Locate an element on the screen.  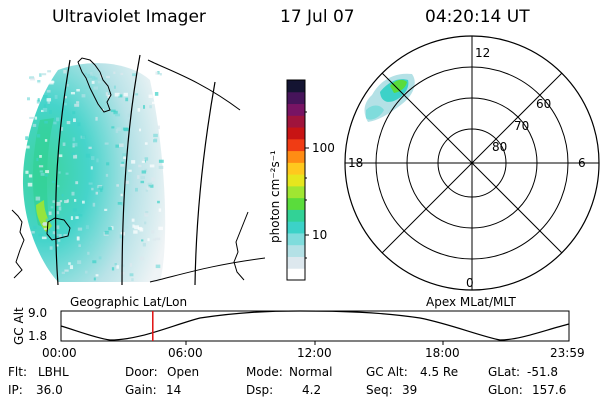
flt-label: Flt: is located at coordinates (17, 372).